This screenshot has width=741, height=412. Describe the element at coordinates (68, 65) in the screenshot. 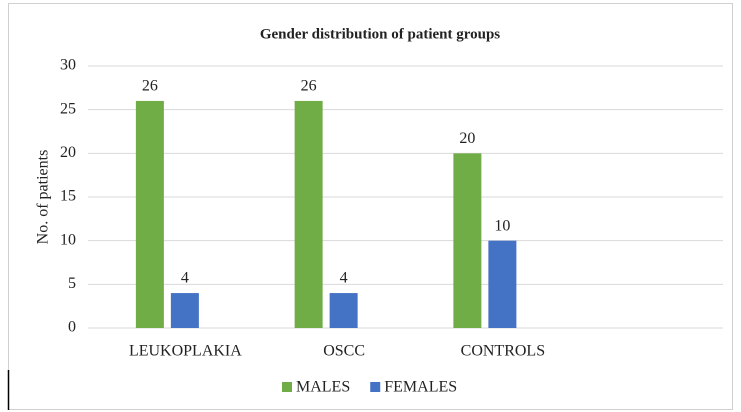

I see `y-tick-label: 30` at that location.